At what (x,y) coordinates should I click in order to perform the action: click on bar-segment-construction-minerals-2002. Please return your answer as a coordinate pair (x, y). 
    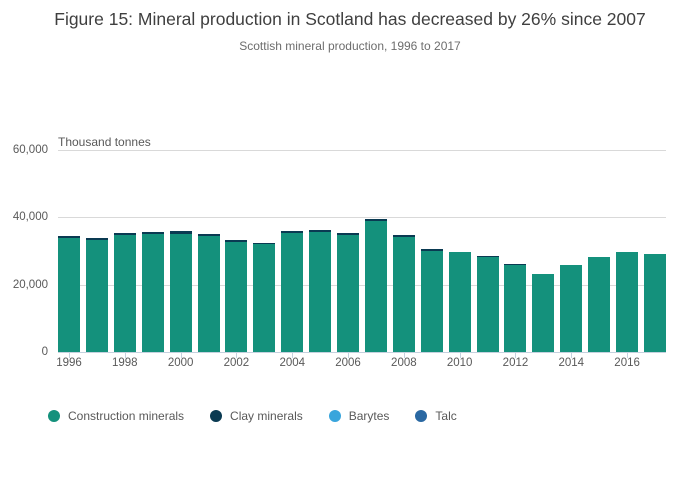
    Looking at the image, I should click on (236, 296).